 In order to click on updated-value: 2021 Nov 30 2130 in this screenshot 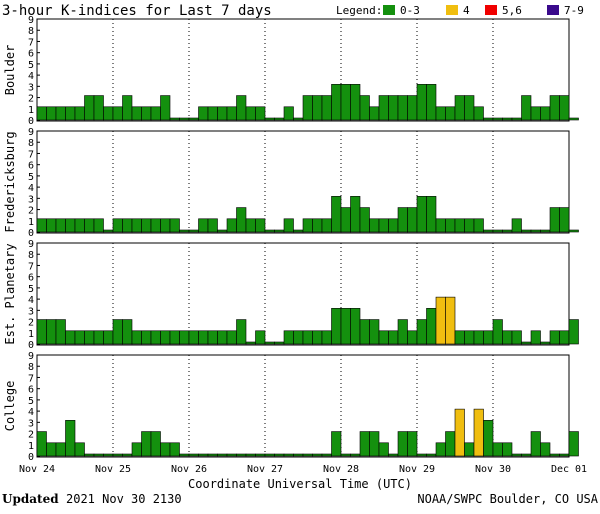, I will do `click(124, 499)`.